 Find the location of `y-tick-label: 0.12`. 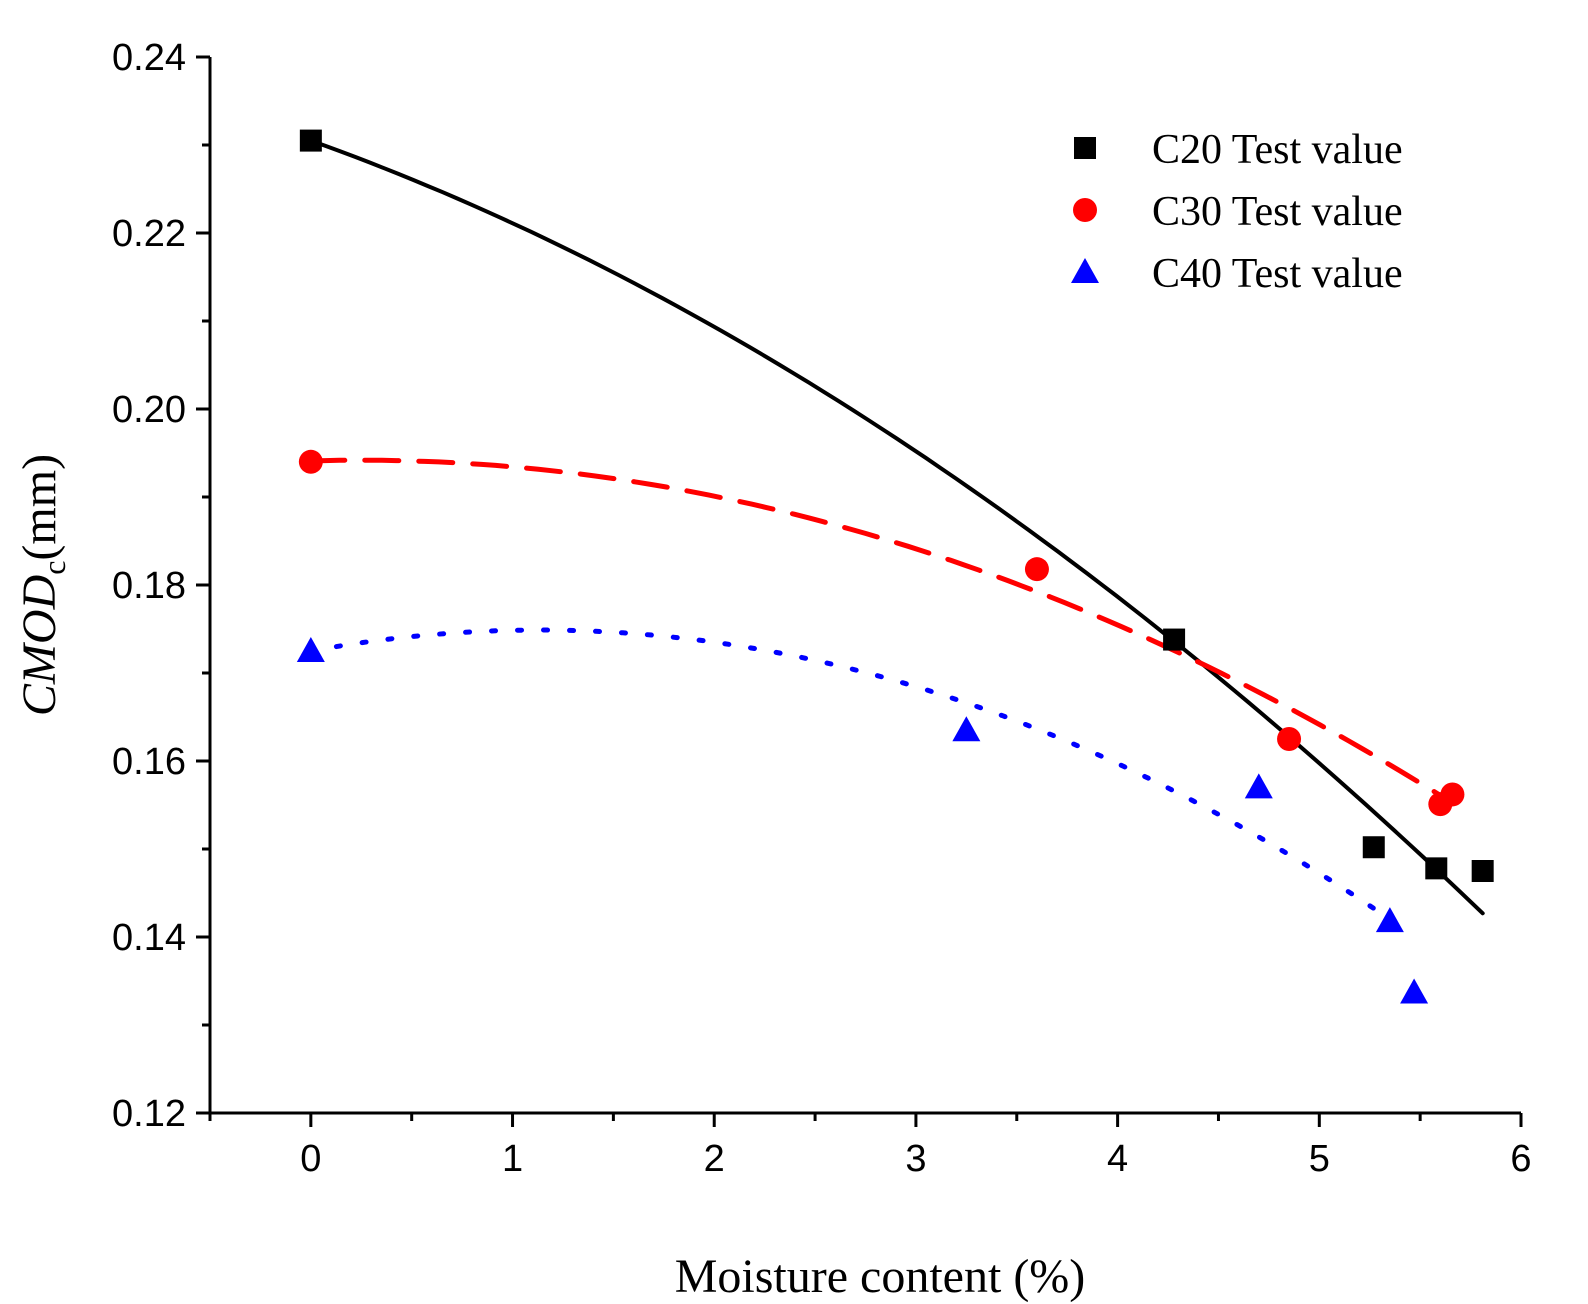

y-tick-label: 0.12 is located at coordinates (149, 1114).